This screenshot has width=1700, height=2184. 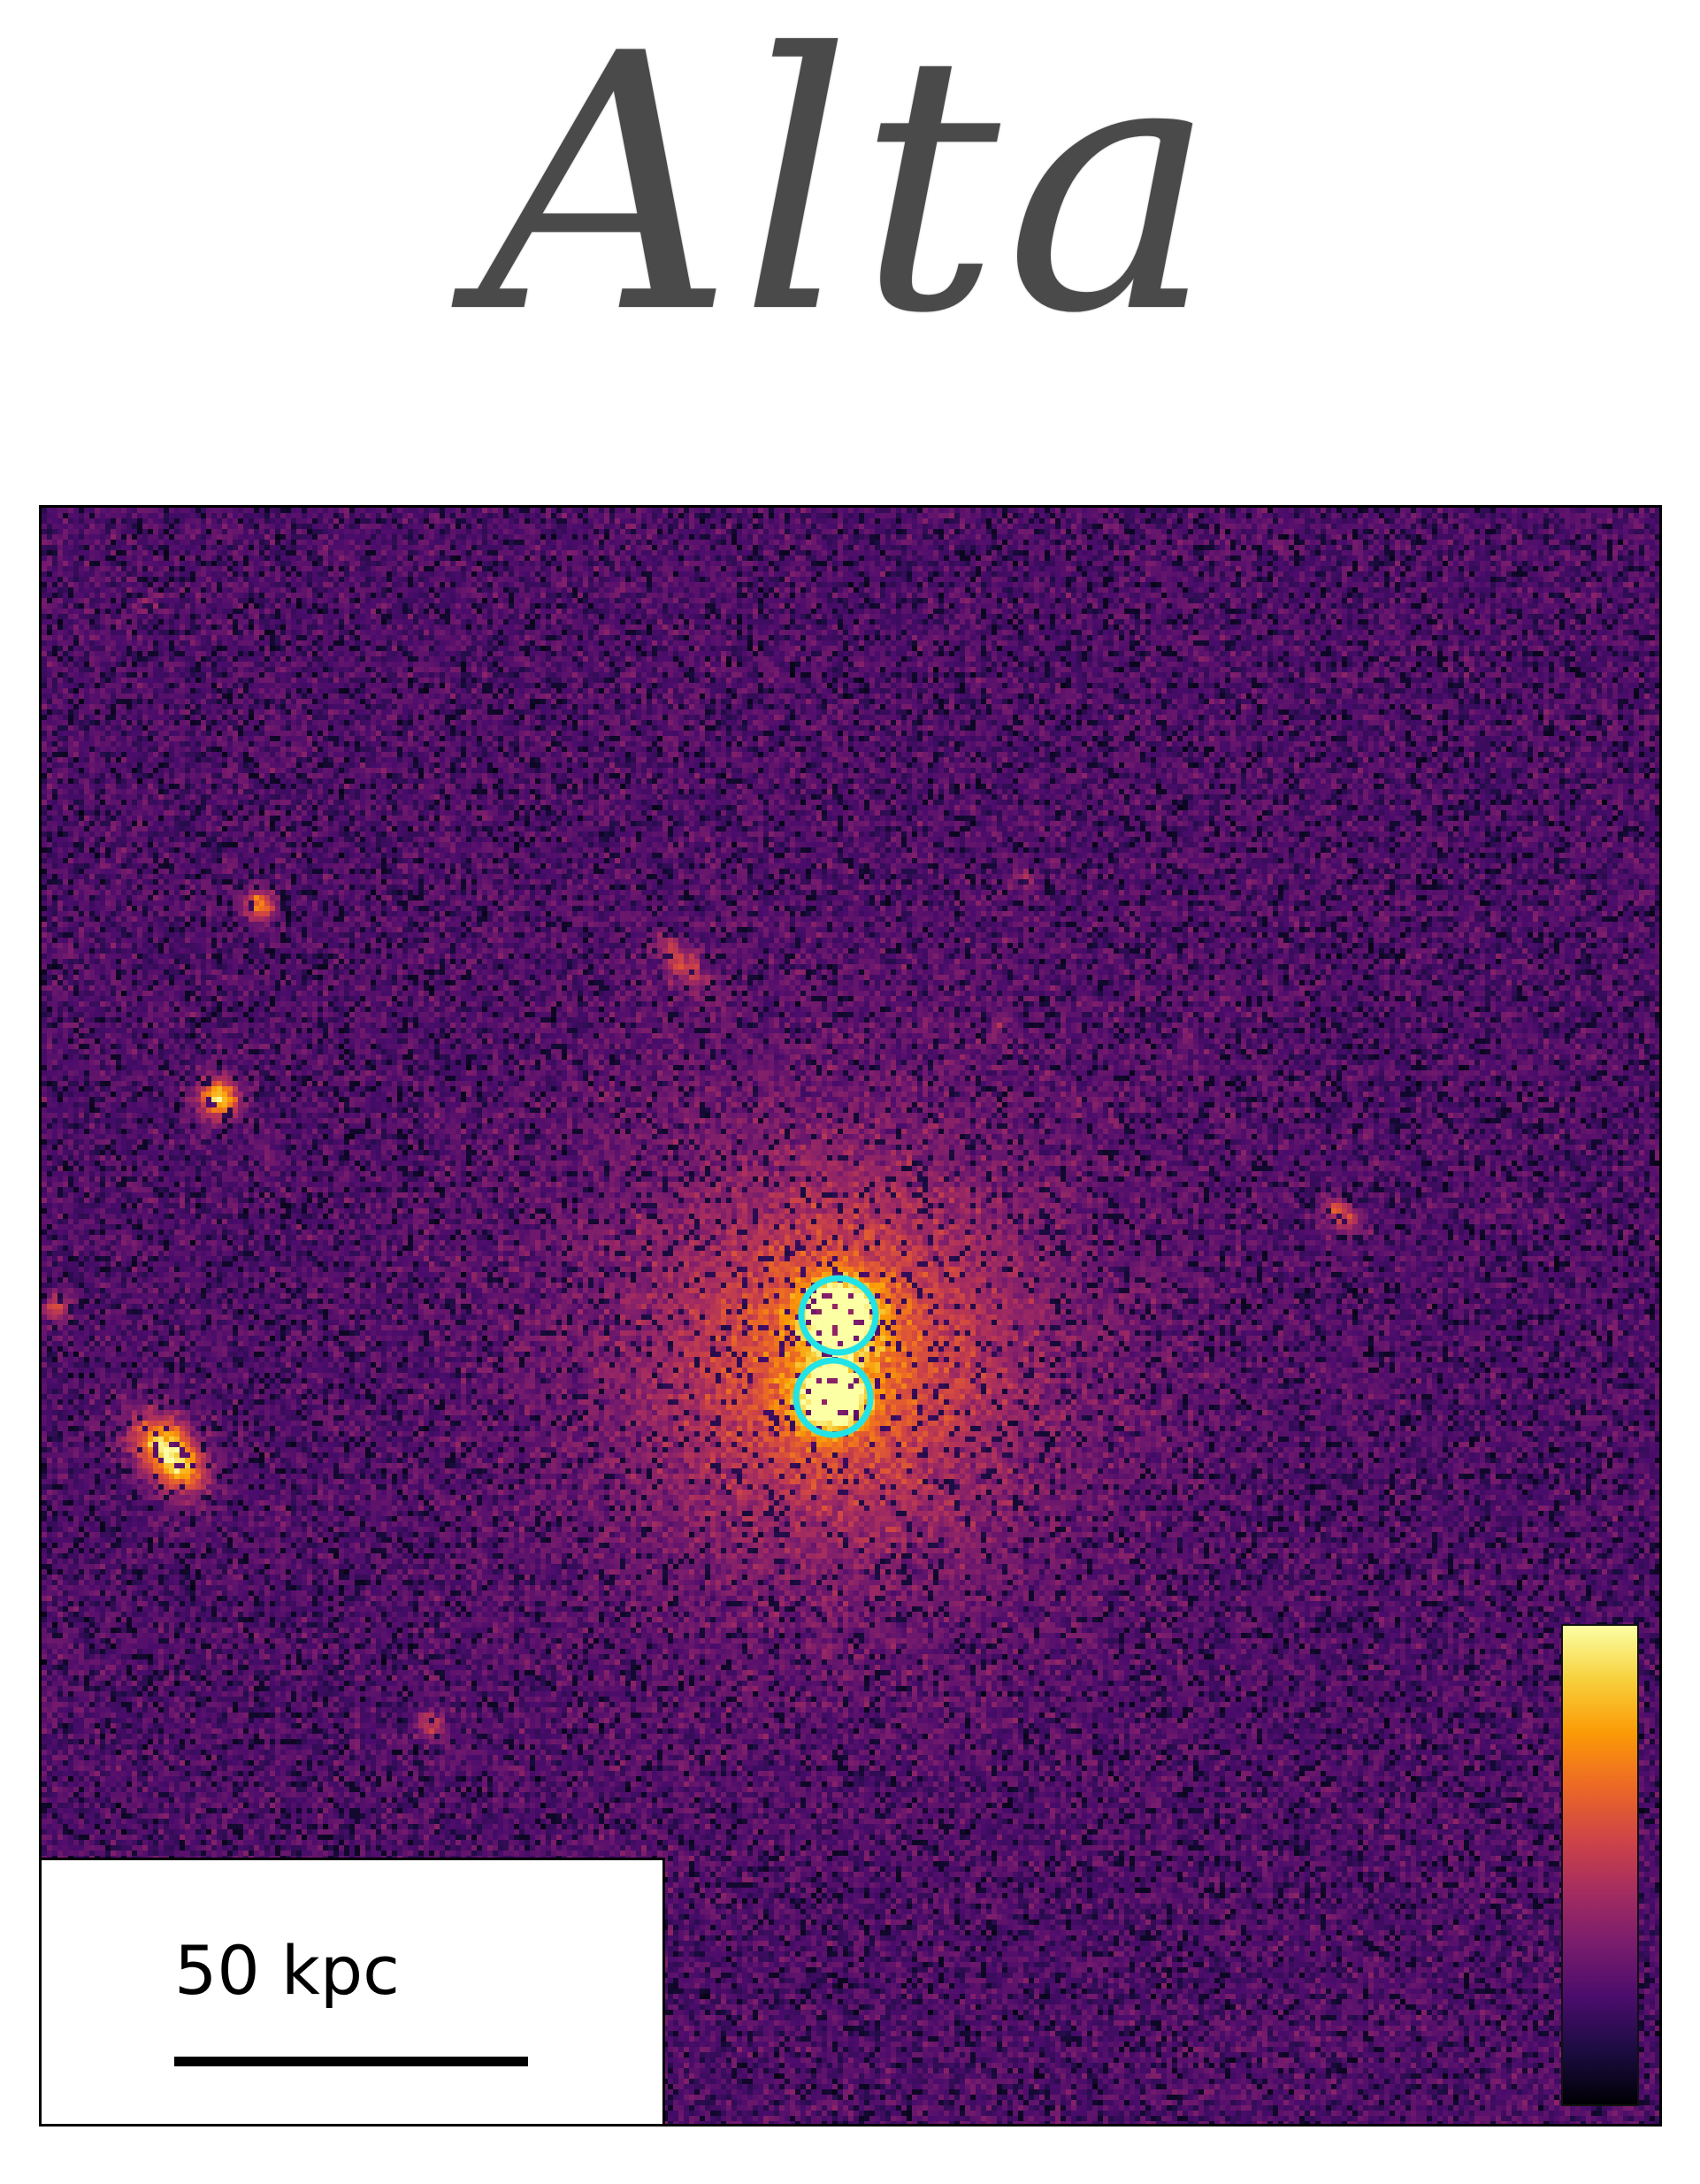 What do you see at coordinates (838, 1315) in the screenshot?
I see `upper-nucleus-marker` at bounding box center [838, 1315].